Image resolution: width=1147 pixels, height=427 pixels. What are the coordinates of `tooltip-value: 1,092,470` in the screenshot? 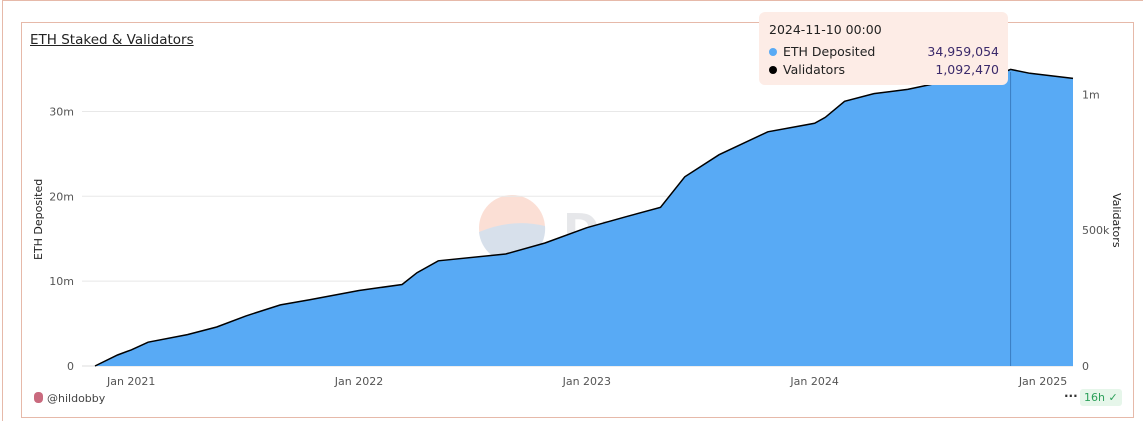 It's located at (967, 69).